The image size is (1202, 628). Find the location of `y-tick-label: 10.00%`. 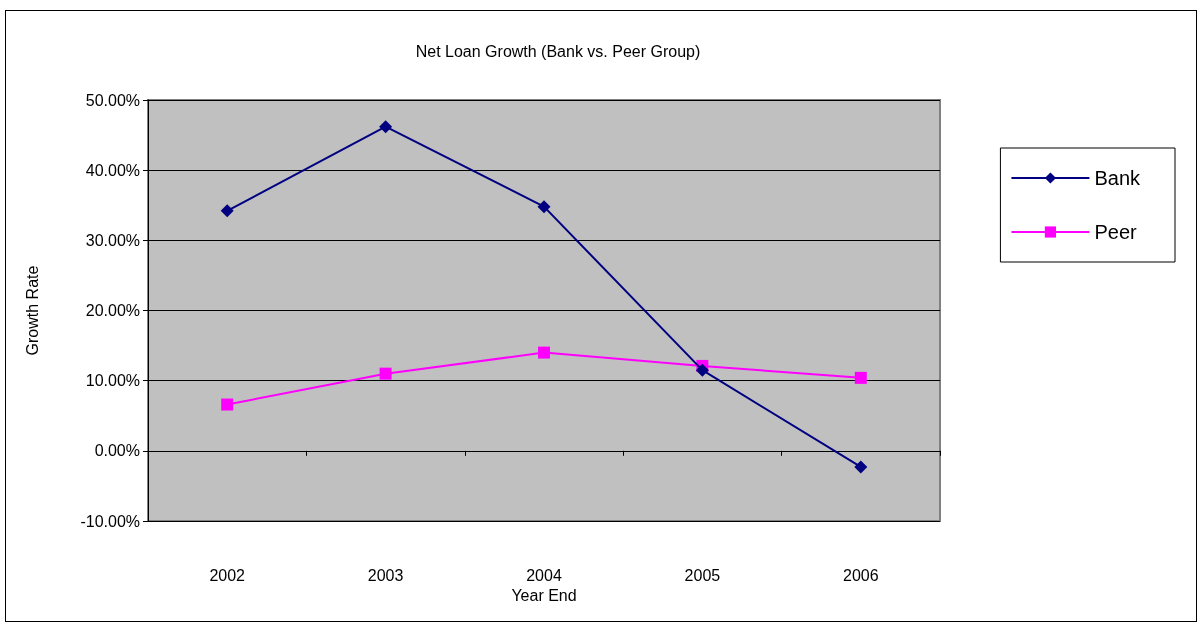

y-tick-label: 10.00% is located at coordinates (112, 381).